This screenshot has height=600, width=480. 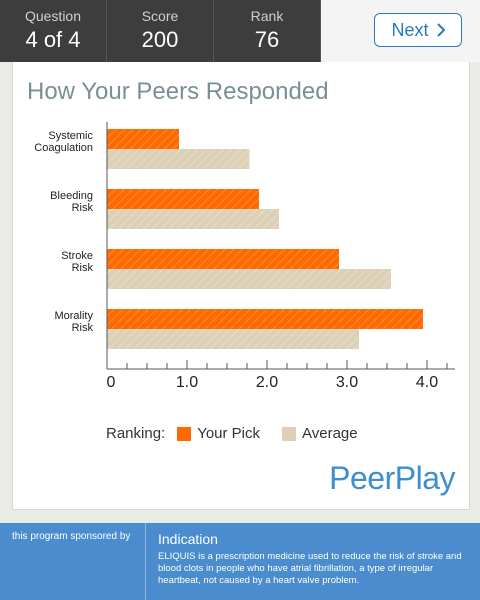 I want to click on x-tick-label-1: 1.0, so click(x=187, y=382).